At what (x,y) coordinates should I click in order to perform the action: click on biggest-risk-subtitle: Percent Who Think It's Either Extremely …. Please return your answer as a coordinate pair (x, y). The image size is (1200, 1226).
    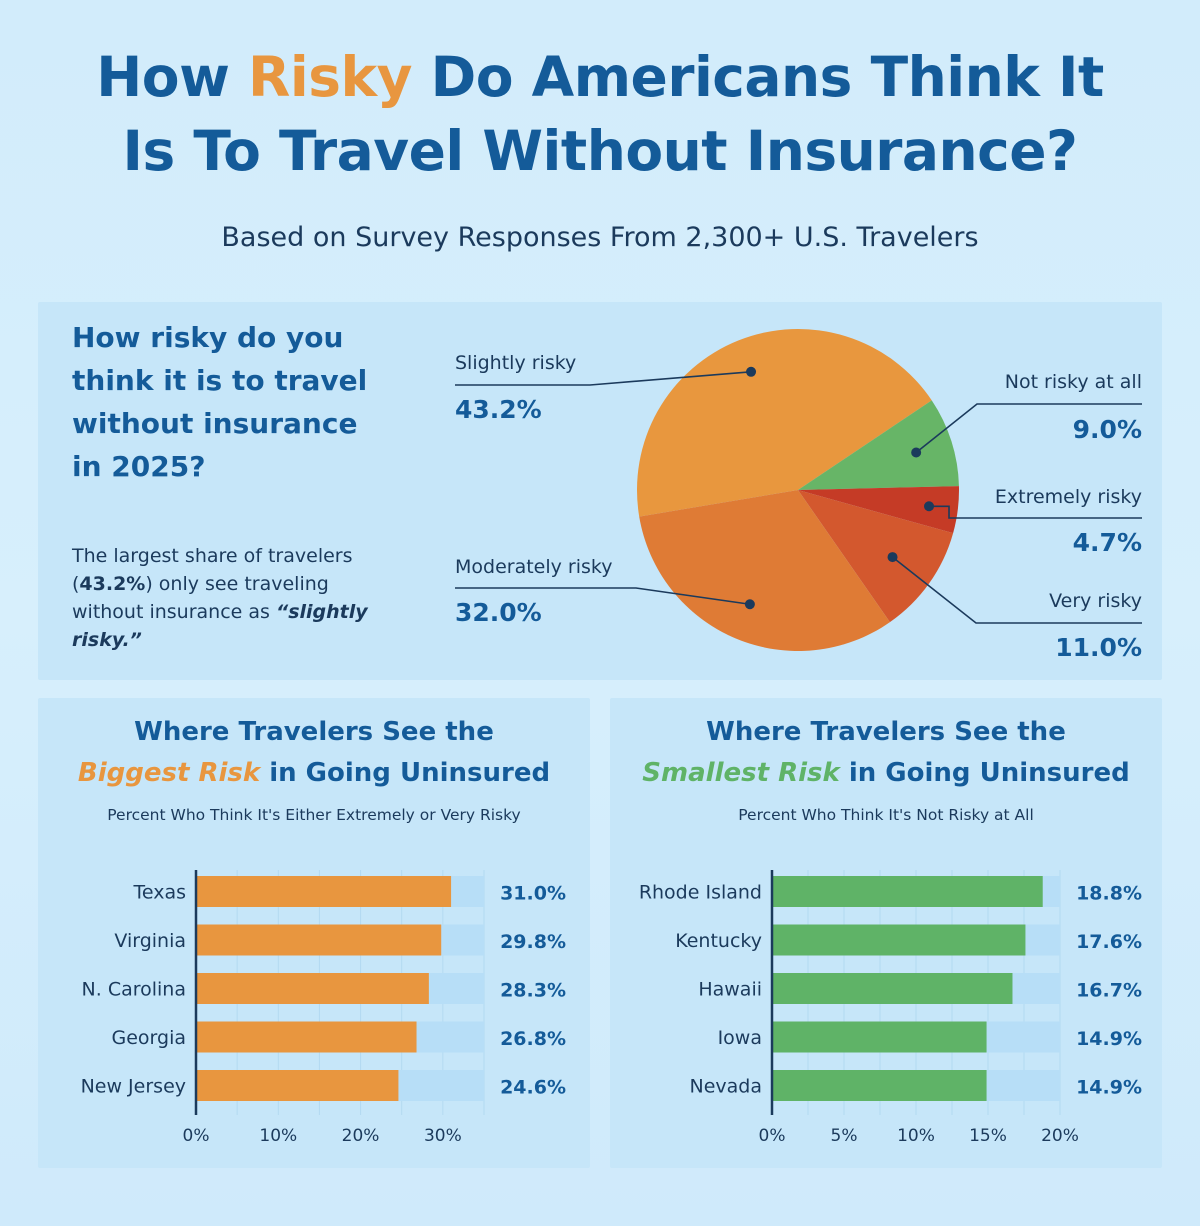
    Looking at the image, I should click on (314, 815).